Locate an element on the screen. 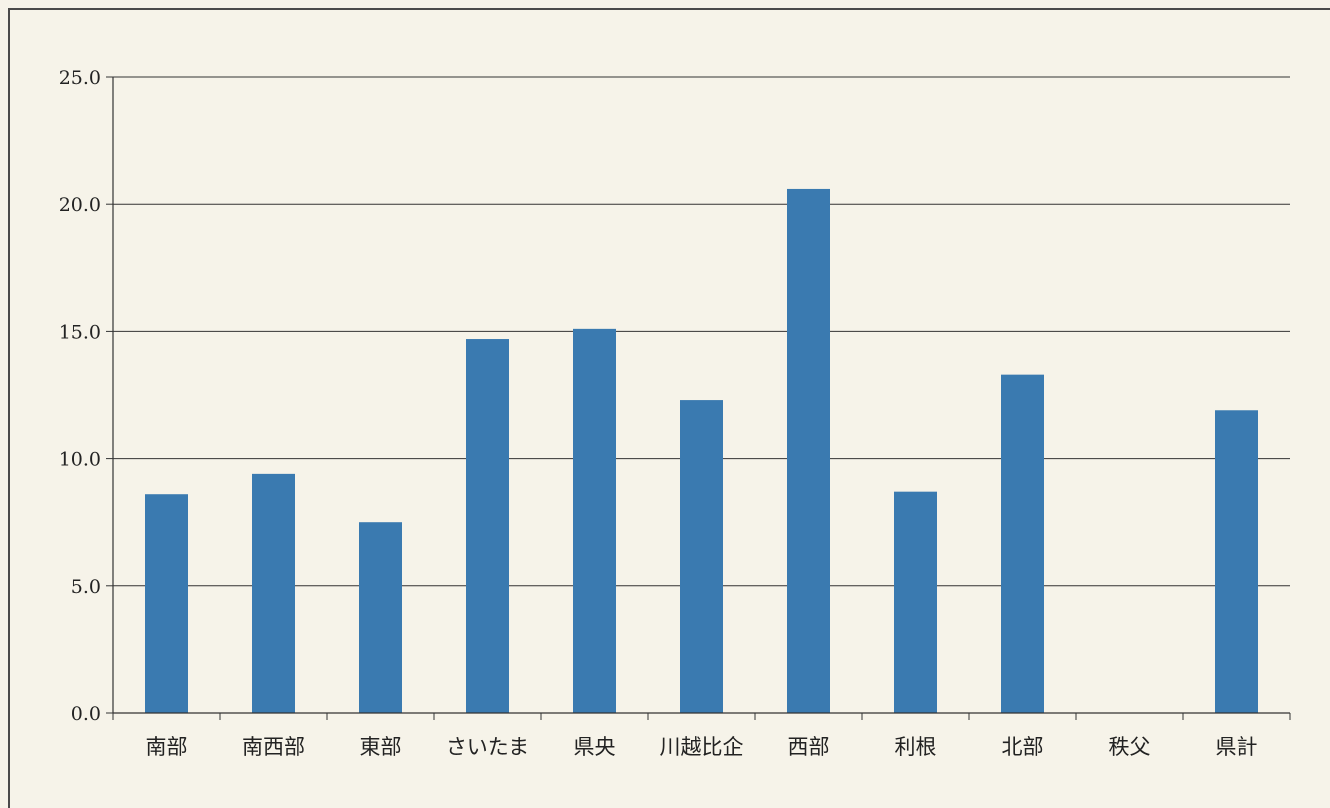  bar-南西部 is located at coordinates (273, 593).